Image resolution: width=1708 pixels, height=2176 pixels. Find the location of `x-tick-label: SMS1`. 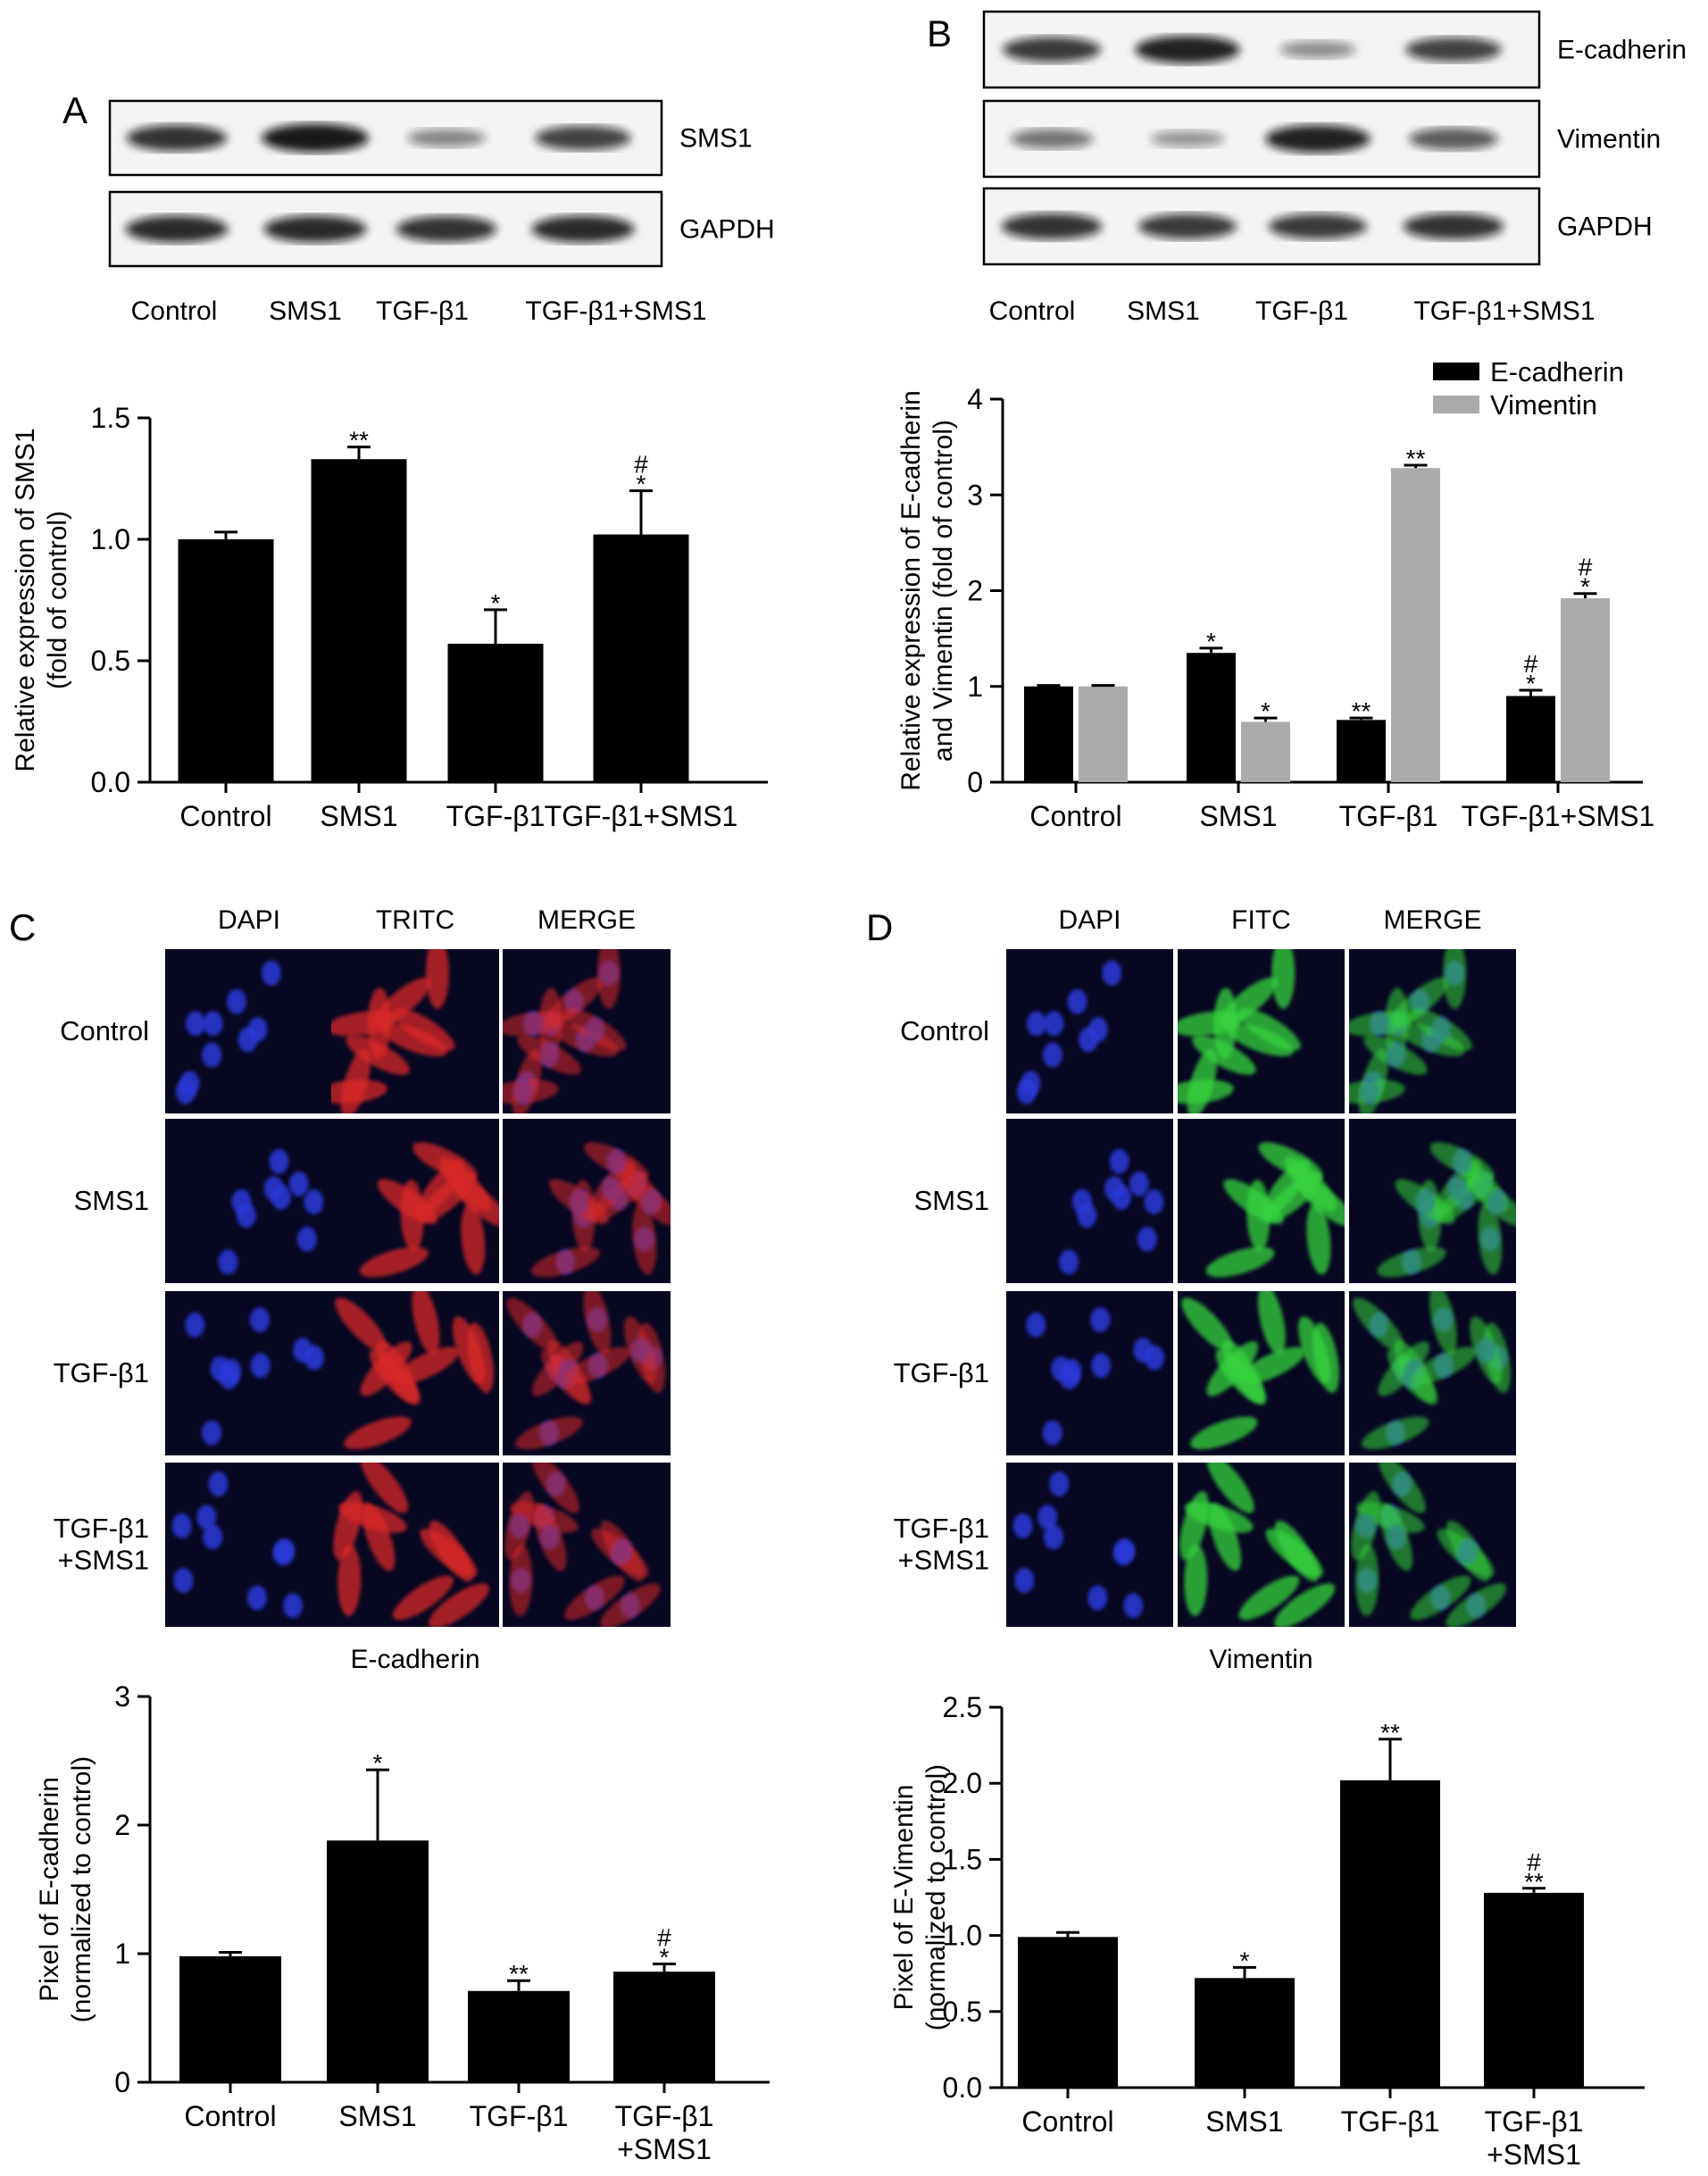

x-tick-label: SMS1 is located at coordinates (377, 2116).